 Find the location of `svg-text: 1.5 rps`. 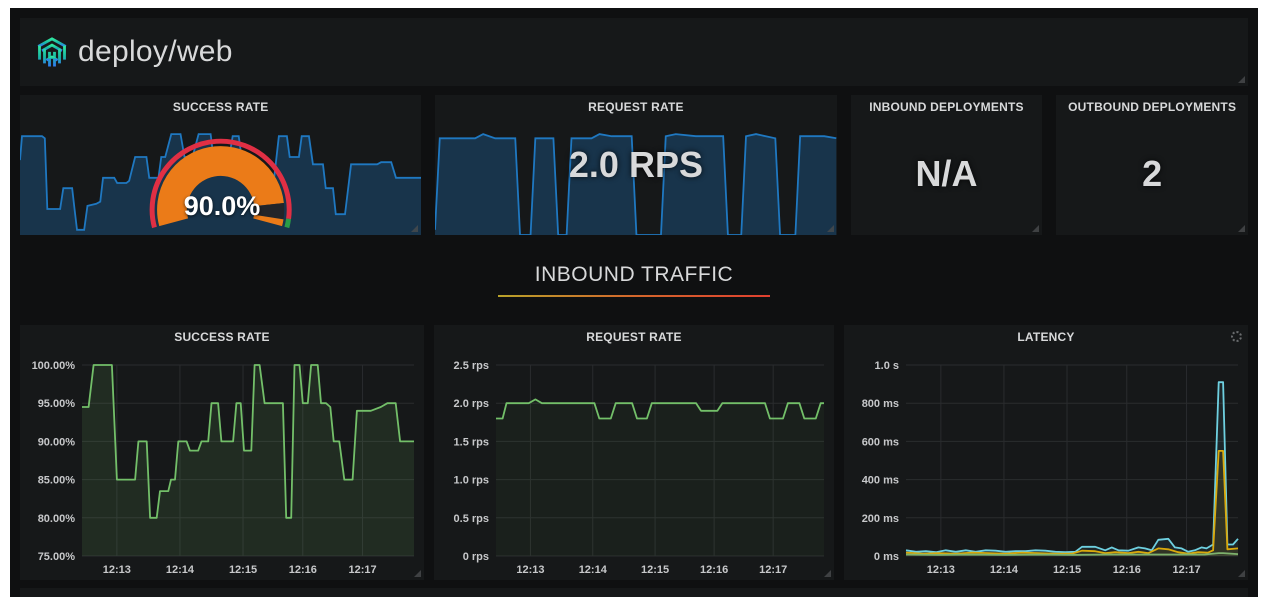

svg-text: 1.5 rps is located at coordinates (471, 442).